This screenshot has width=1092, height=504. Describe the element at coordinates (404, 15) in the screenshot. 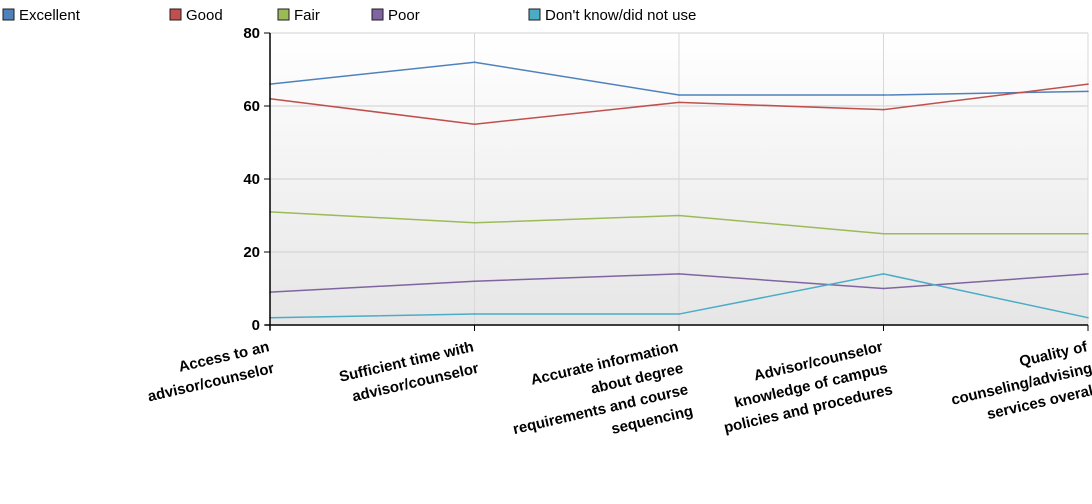

I see `legend-label: Poor` at that location.